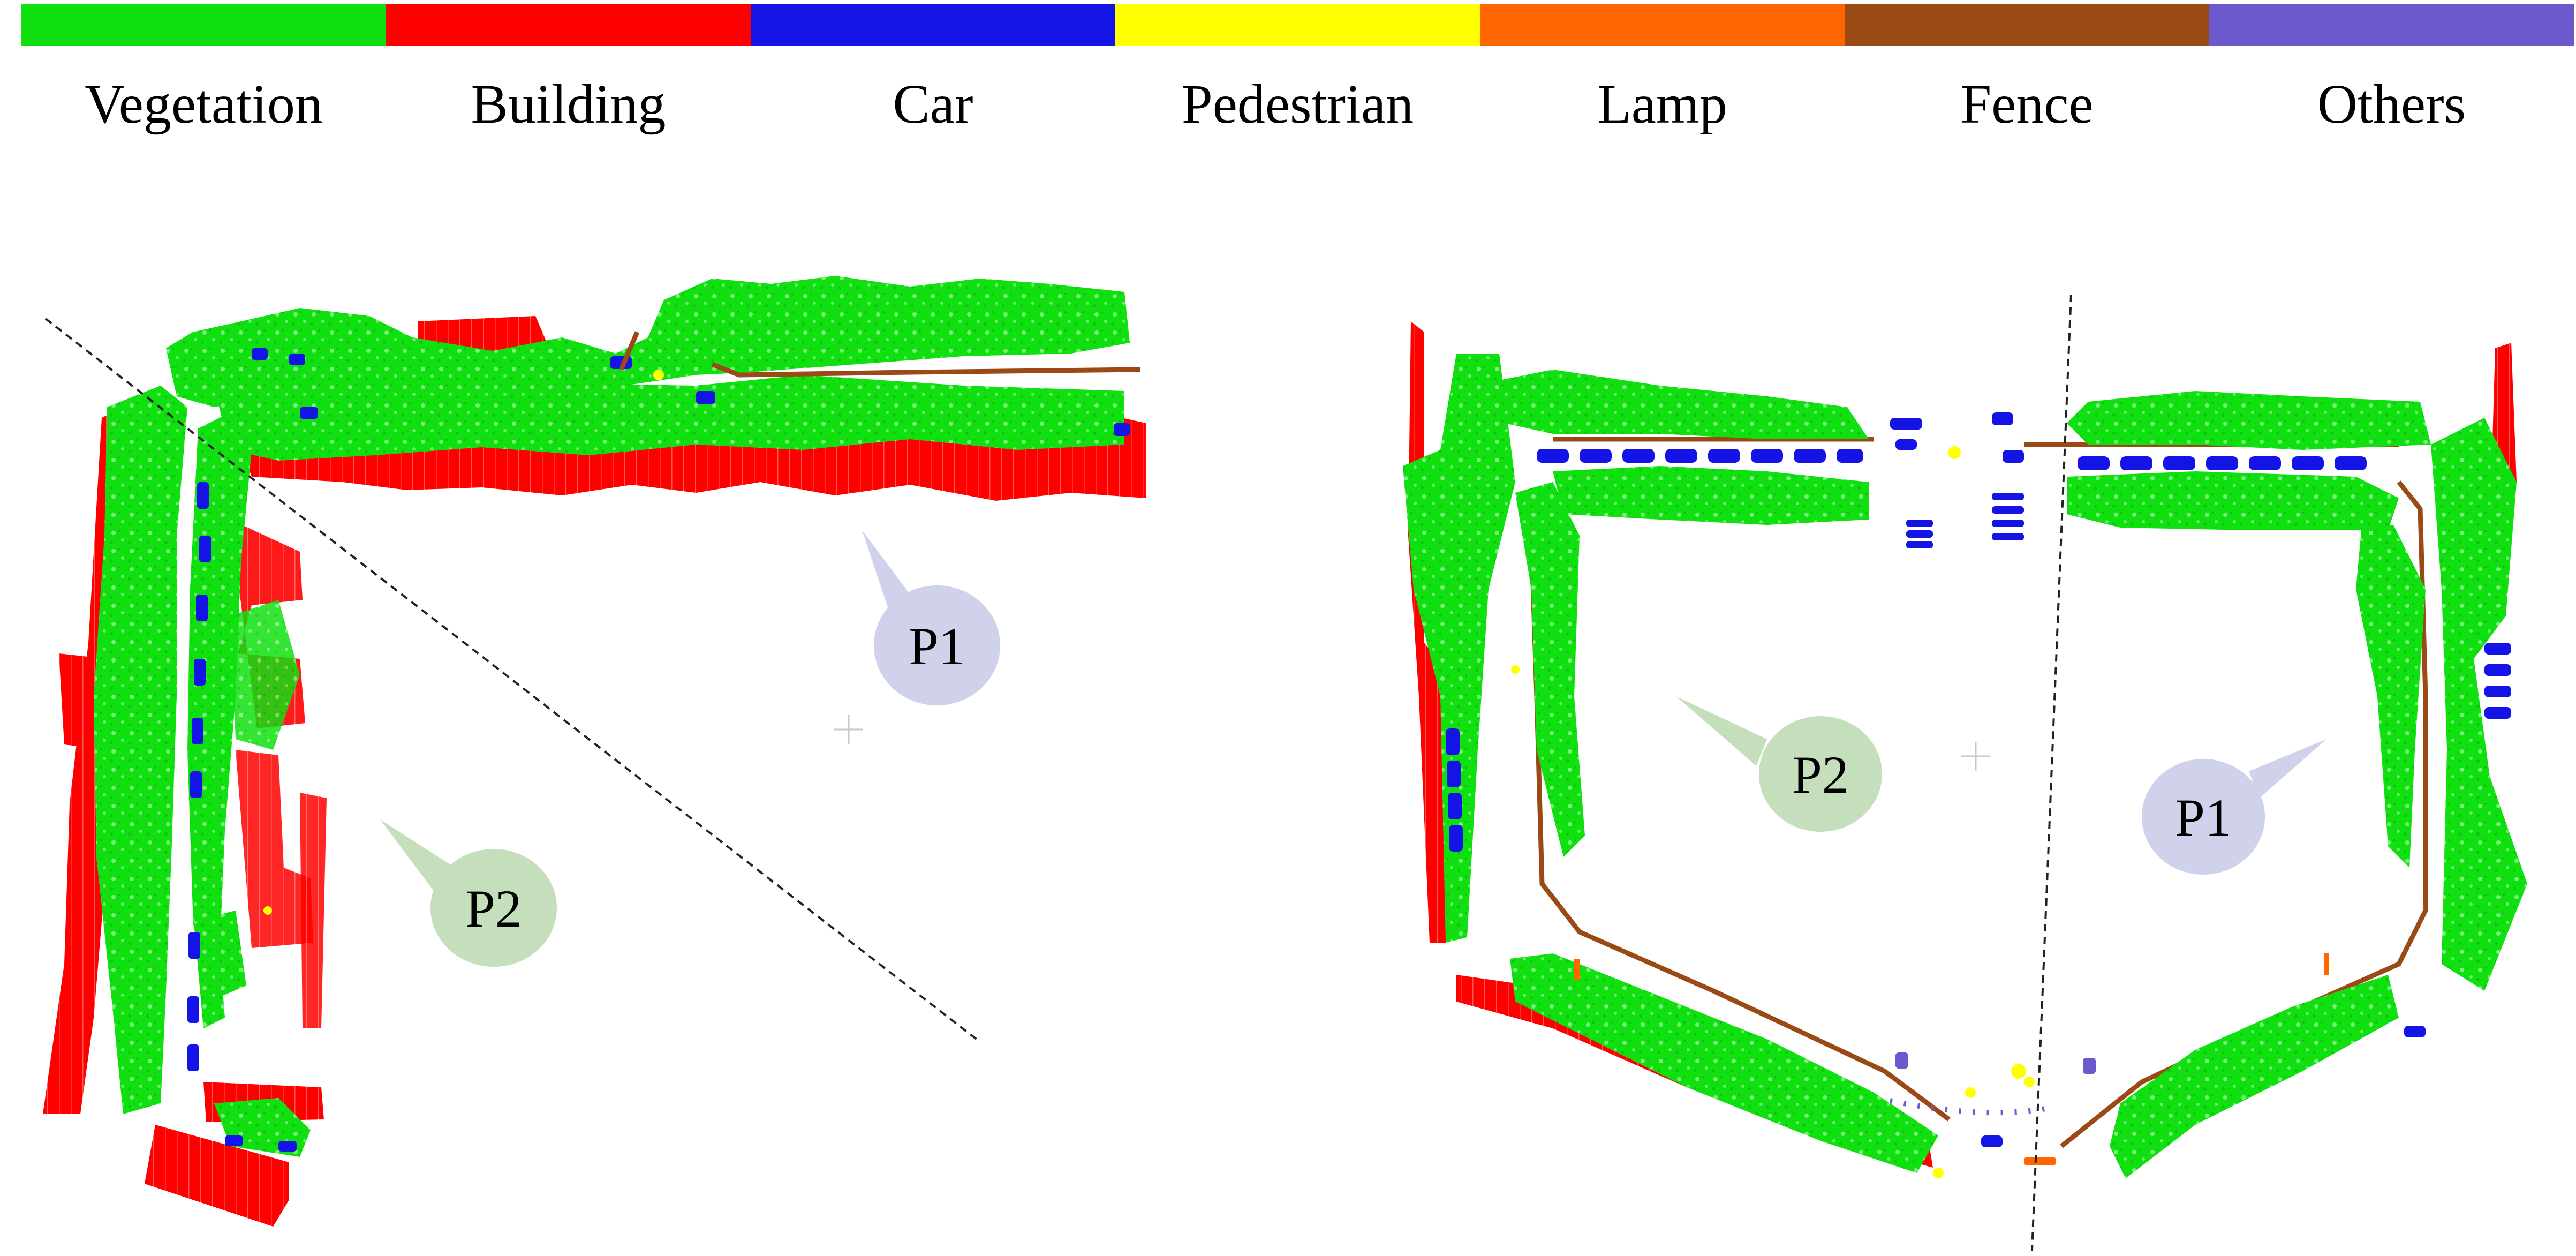 The image size is (2576, 1256). What do you see at coordinates (417, 856) in the screenshot?
I see `left-callout-p2-tail` at bounding box center [417, 856].